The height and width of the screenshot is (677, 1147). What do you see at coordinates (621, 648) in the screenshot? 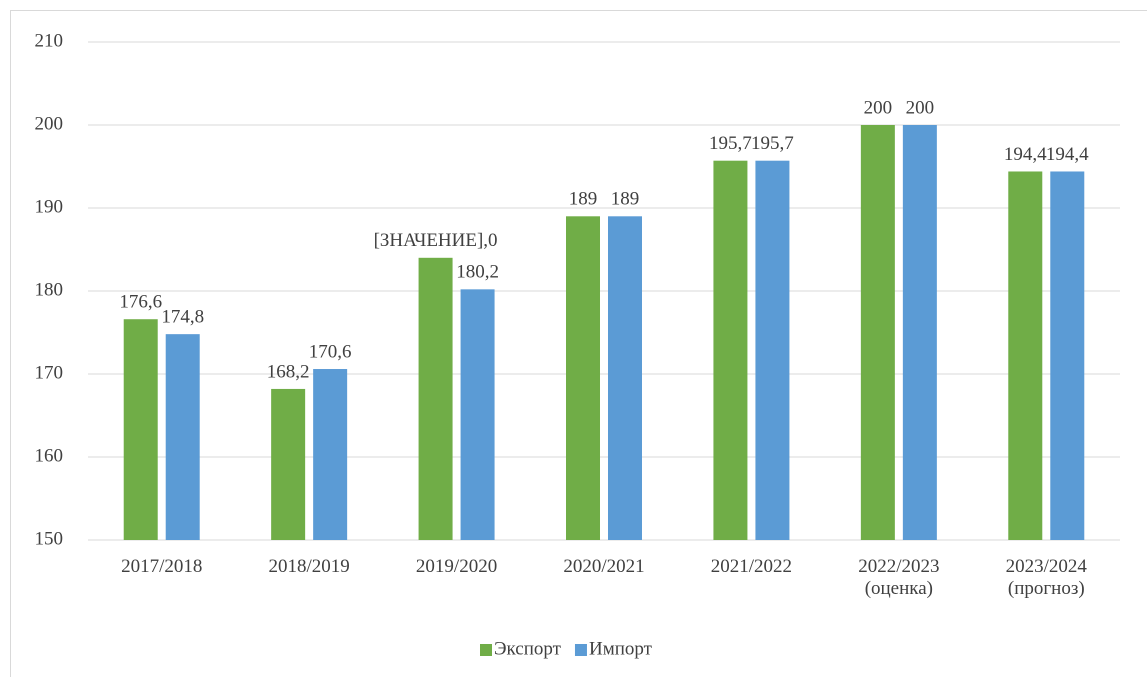
I see `legend-label: Импорт` at bounding box center [621, 648].